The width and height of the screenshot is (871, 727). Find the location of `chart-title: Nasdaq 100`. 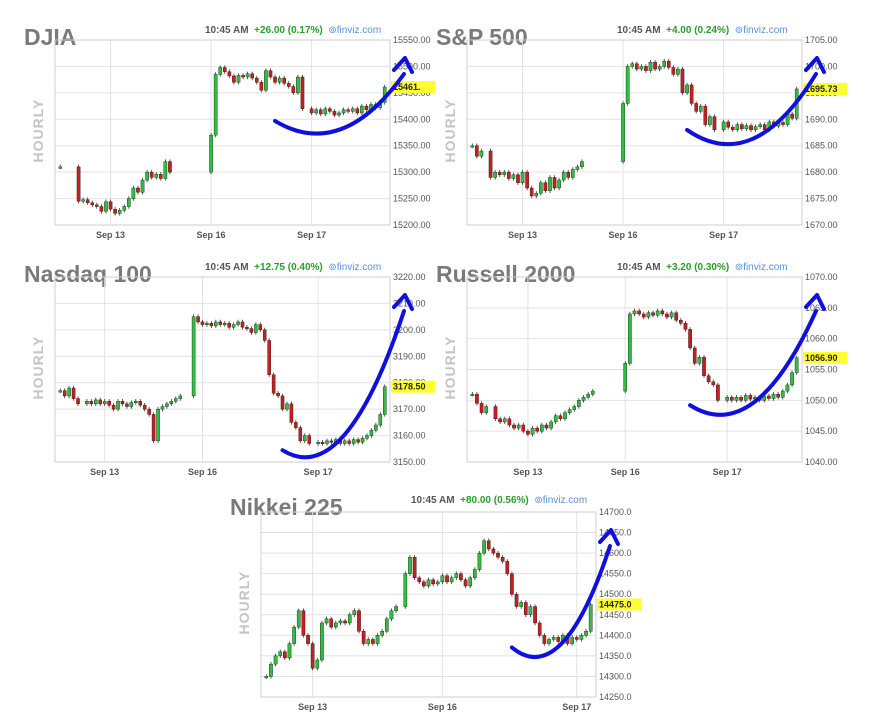

chart-title: Nasdaq 100 is located at coordinates (88, 274).